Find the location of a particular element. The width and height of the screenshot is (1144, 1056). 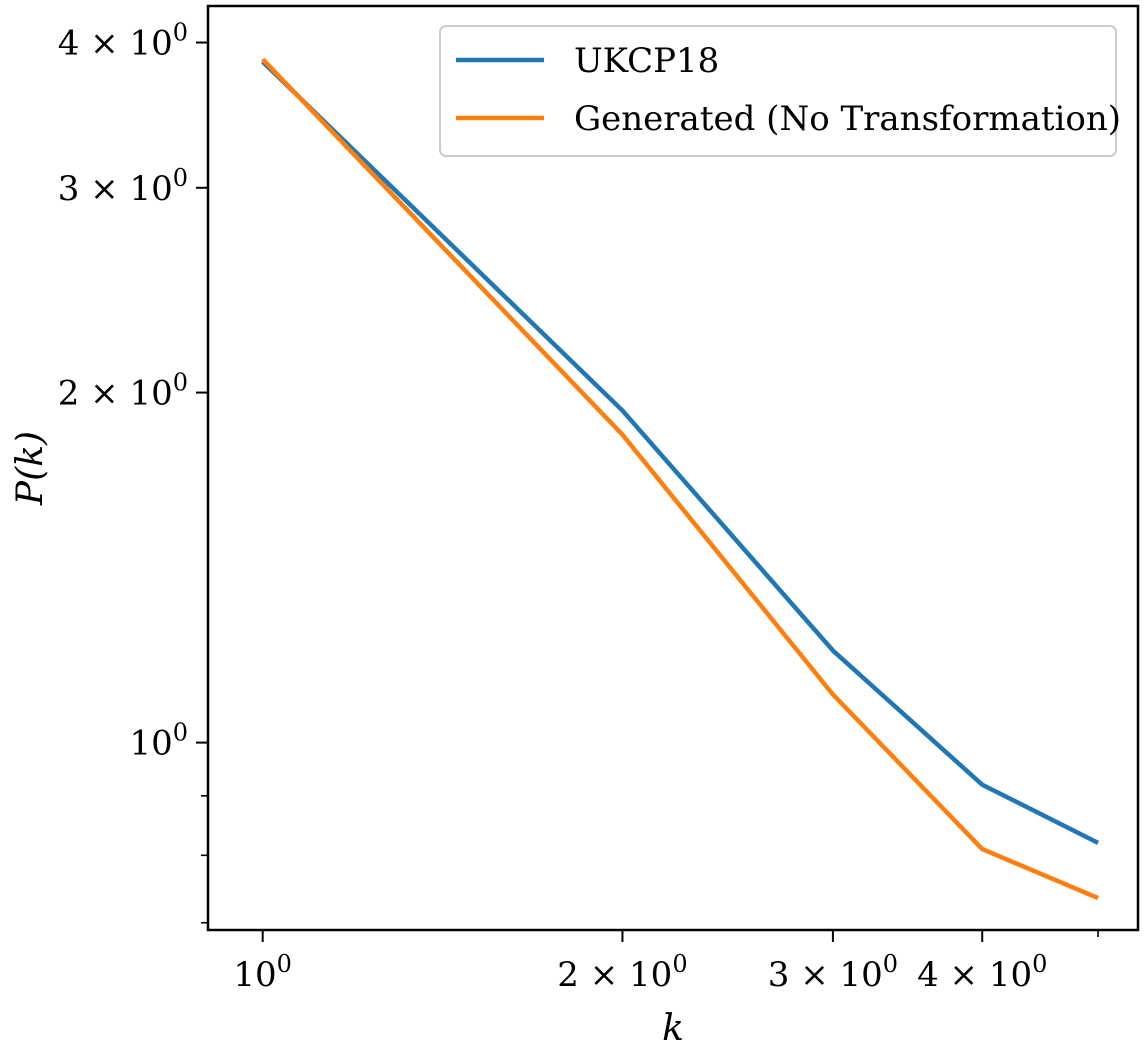

y-axis-label: P(k) is located at coordinates (30, 468).